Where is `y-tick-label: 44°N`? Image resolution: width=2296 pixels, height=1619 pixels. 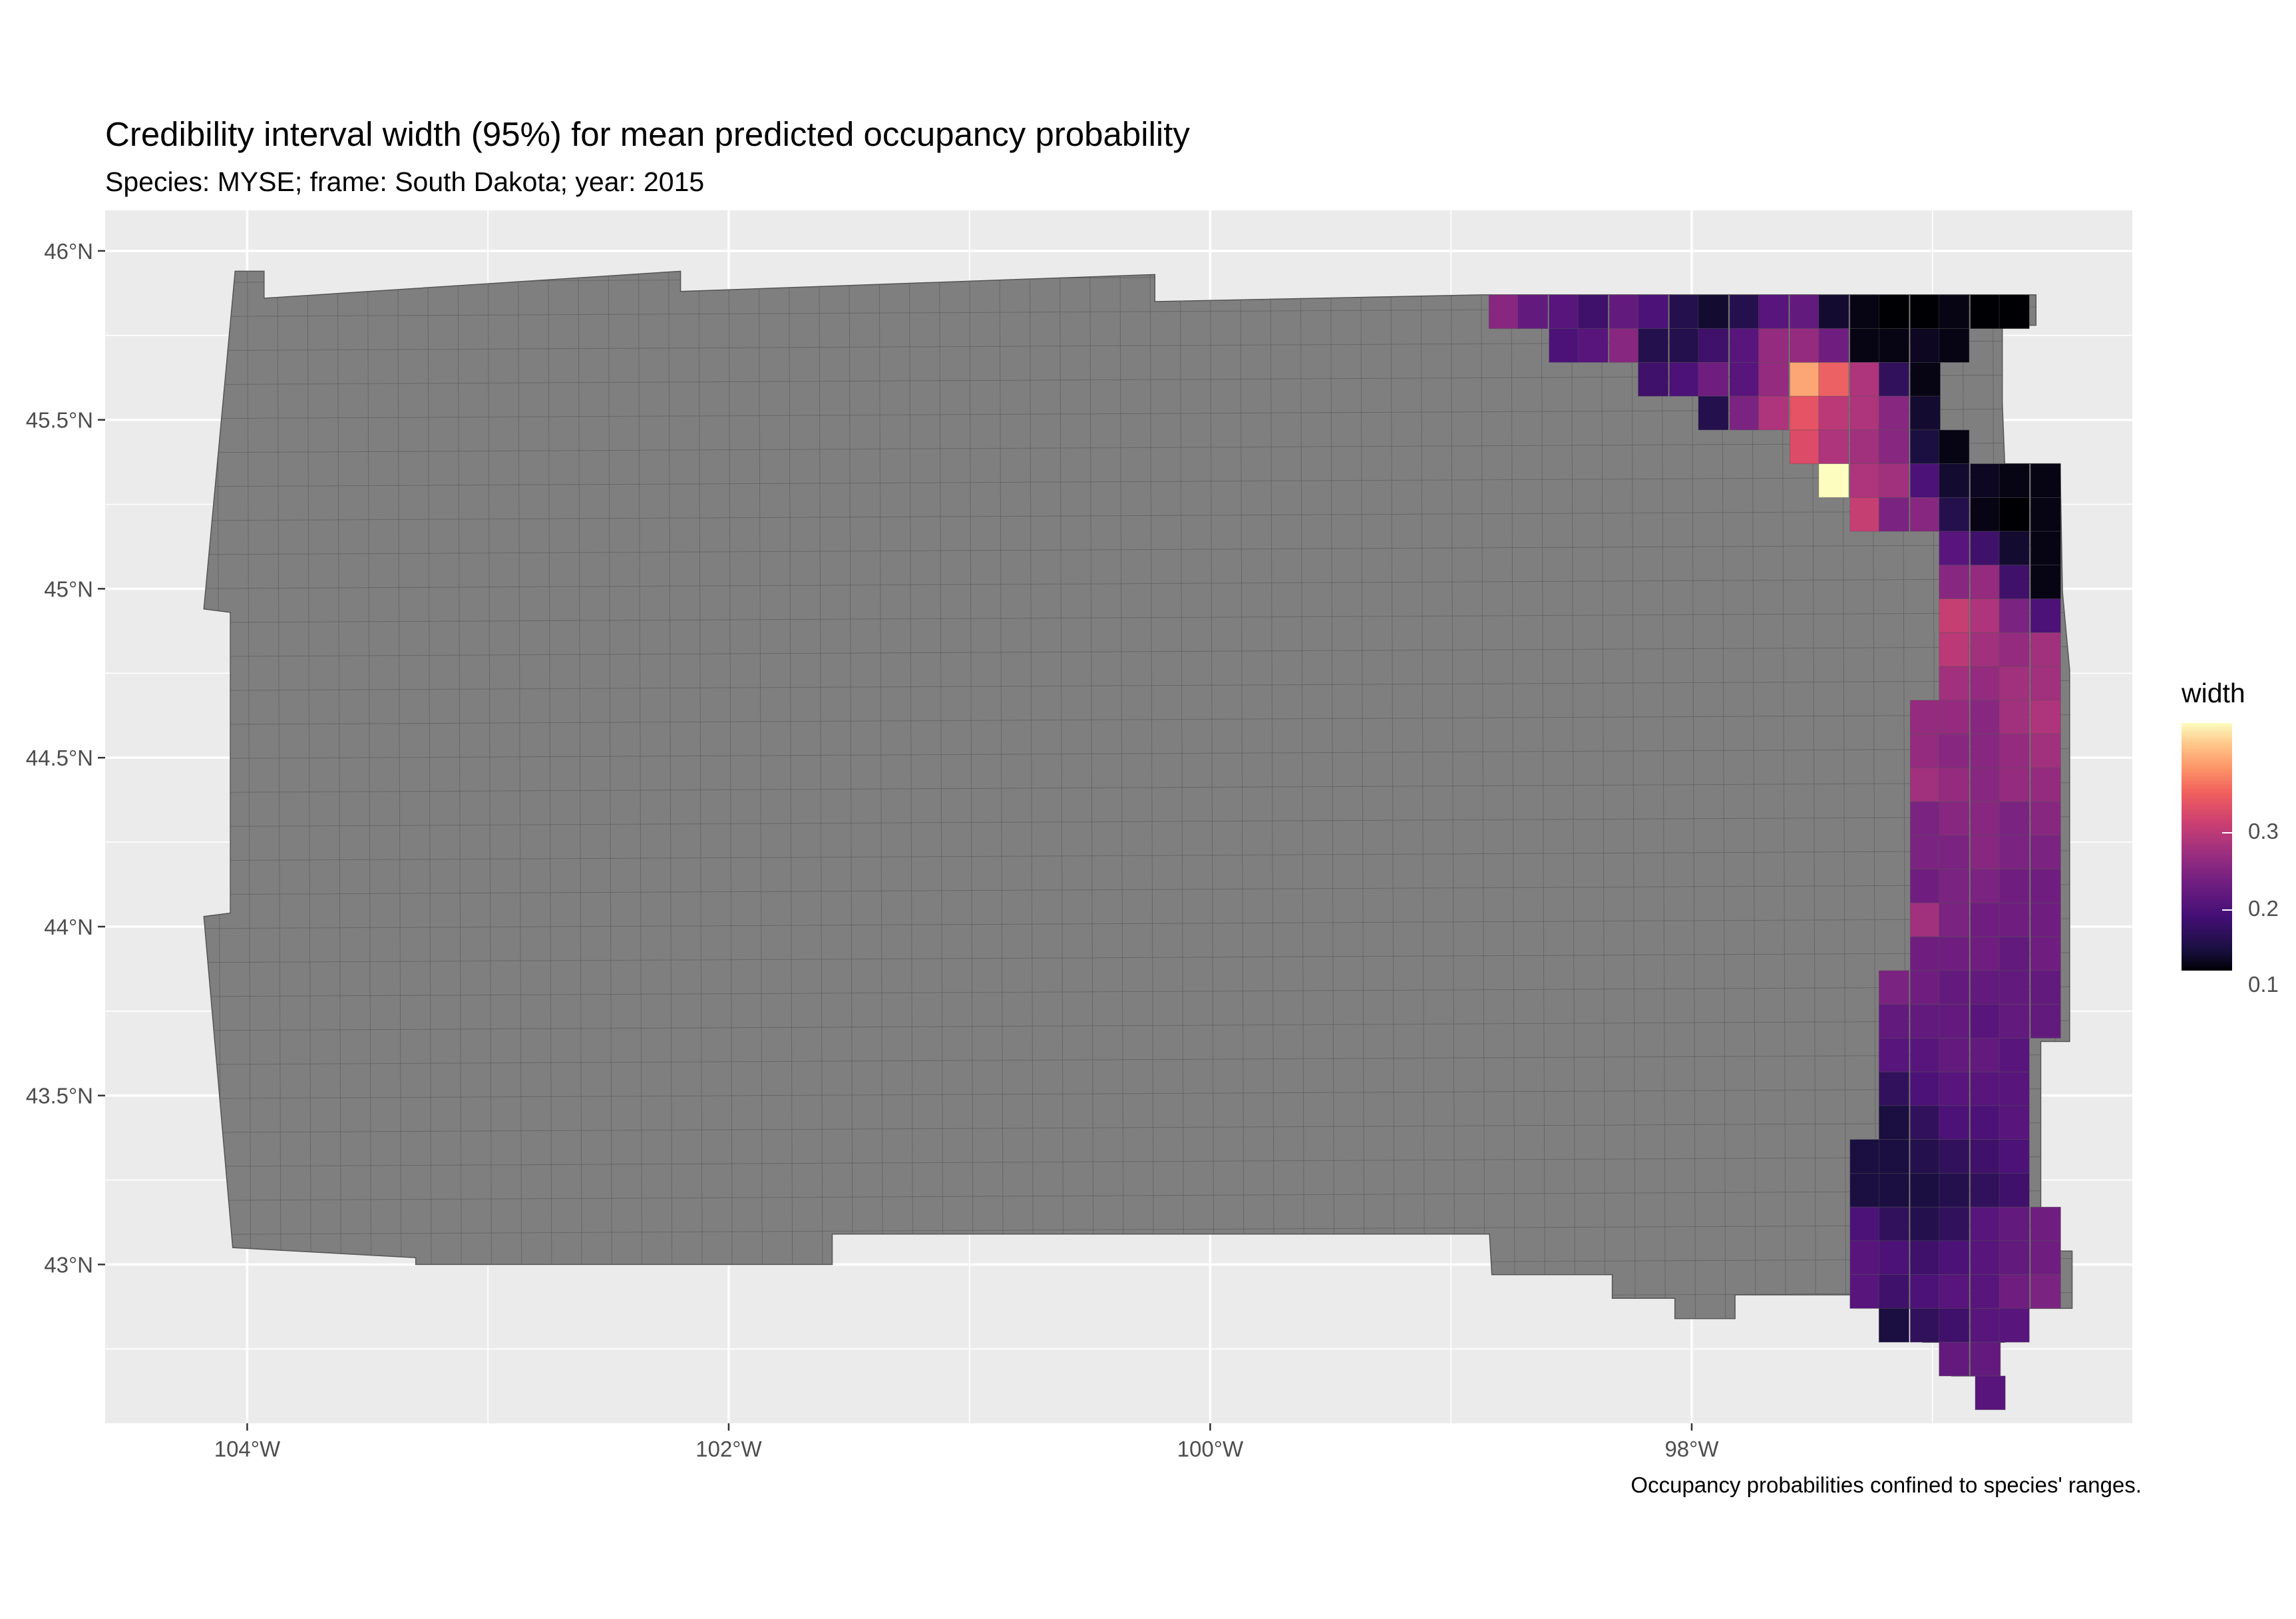 y-tick-label: 44°N is located at coordinates (68, 927).